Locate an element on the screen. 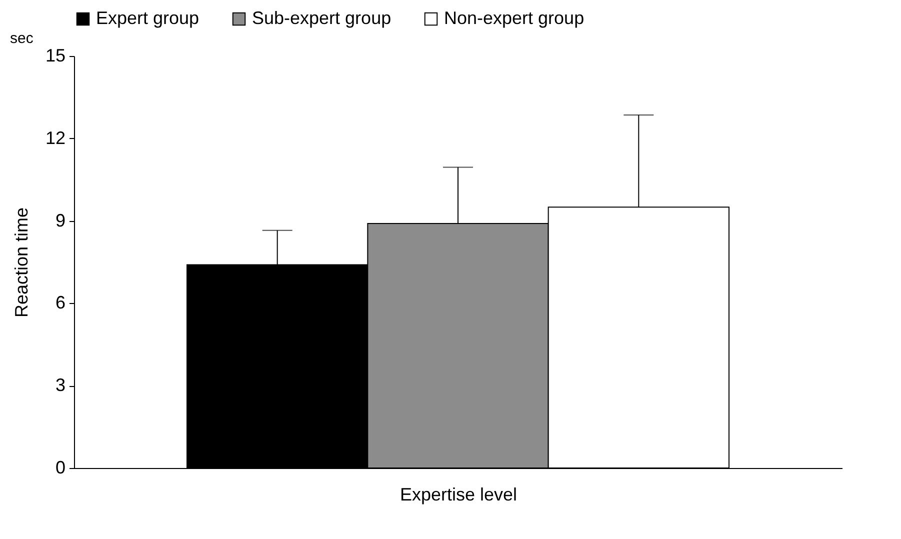  legend-label: Expert group is located at coordinates (148, 18).